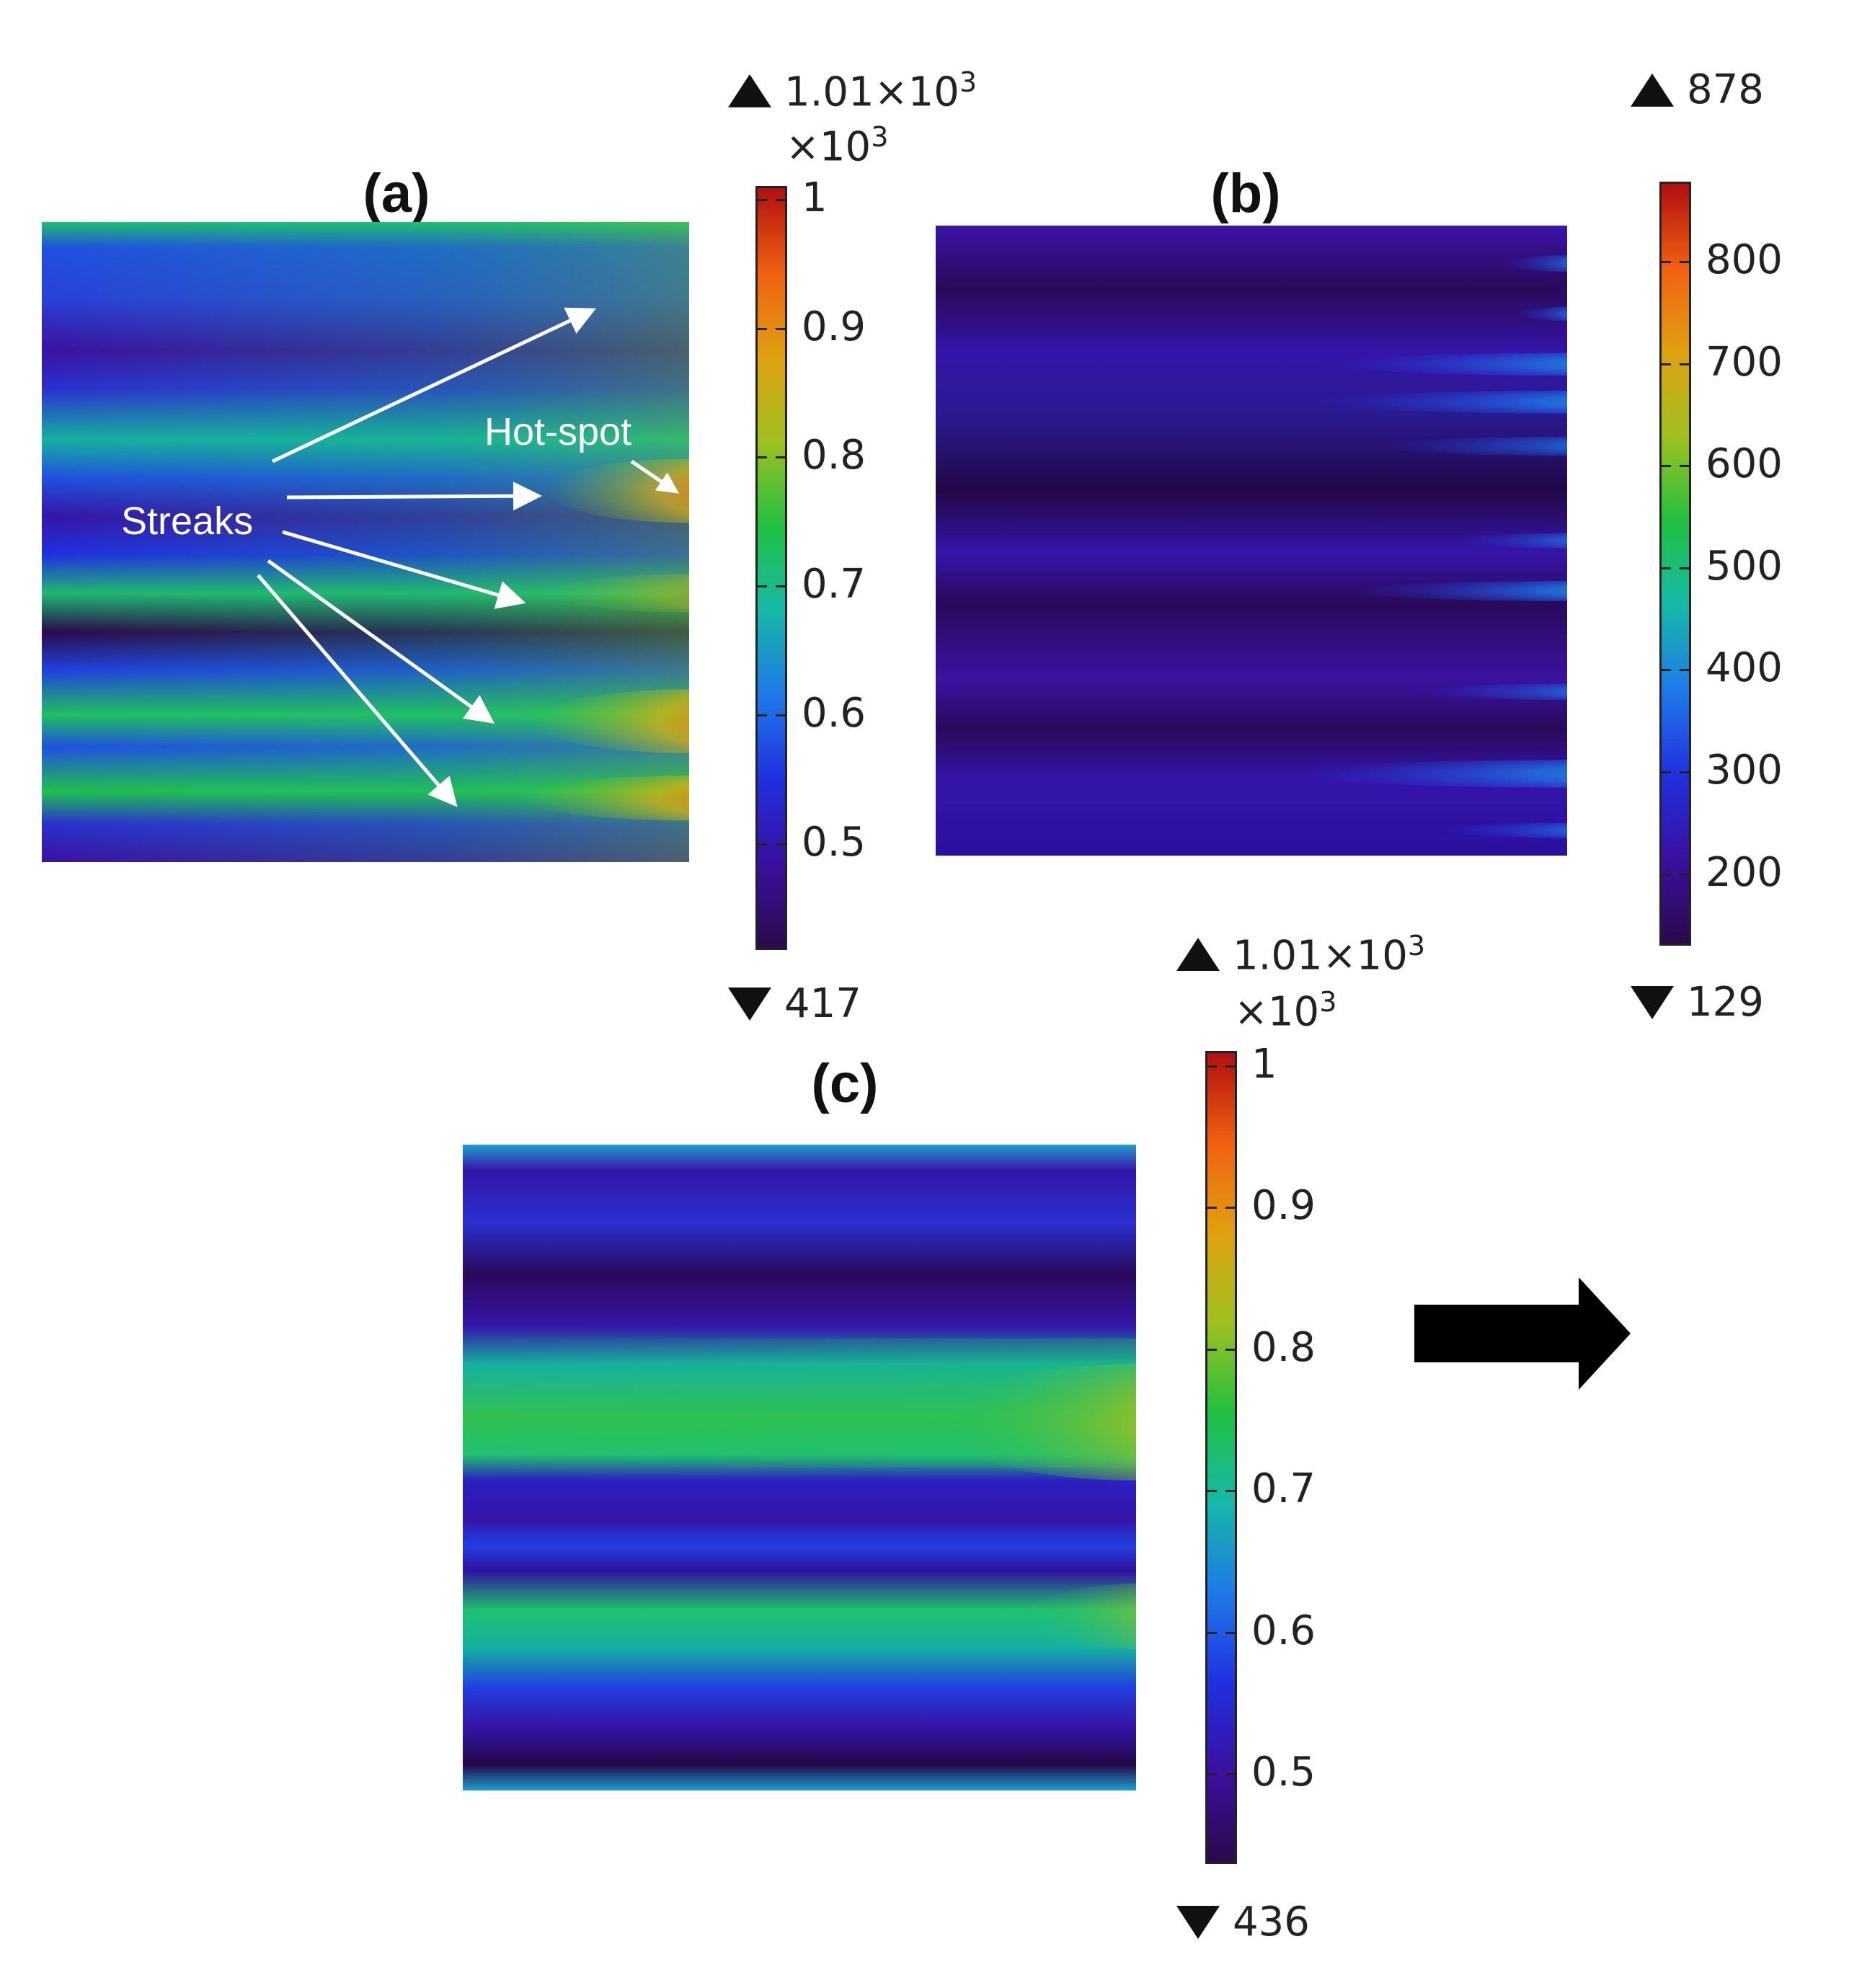 The image size is (1849, 1988). What do you see at coordinates (1251, 541) in the screenshot?
I see `heatmap-b` at bounding box center [1251, 541].